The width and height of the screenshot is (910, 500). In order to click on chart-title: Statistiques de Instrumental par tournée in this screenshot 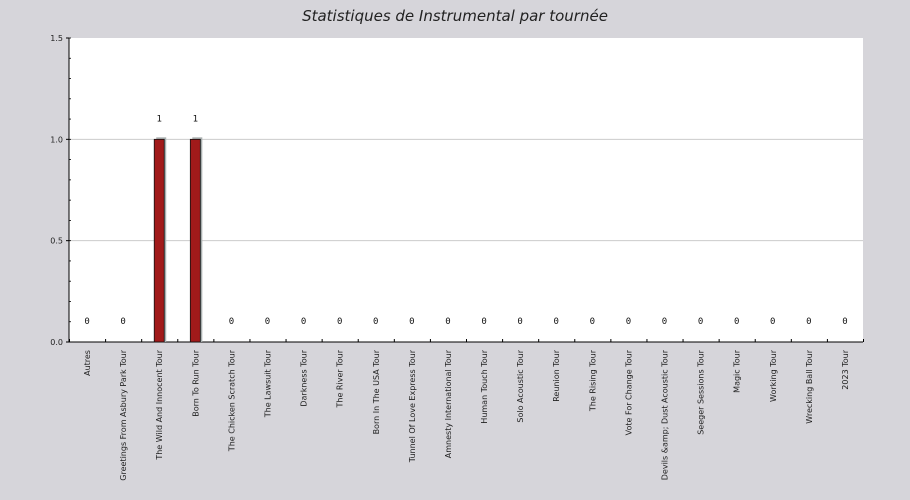, I will do `click(455, 16)`.